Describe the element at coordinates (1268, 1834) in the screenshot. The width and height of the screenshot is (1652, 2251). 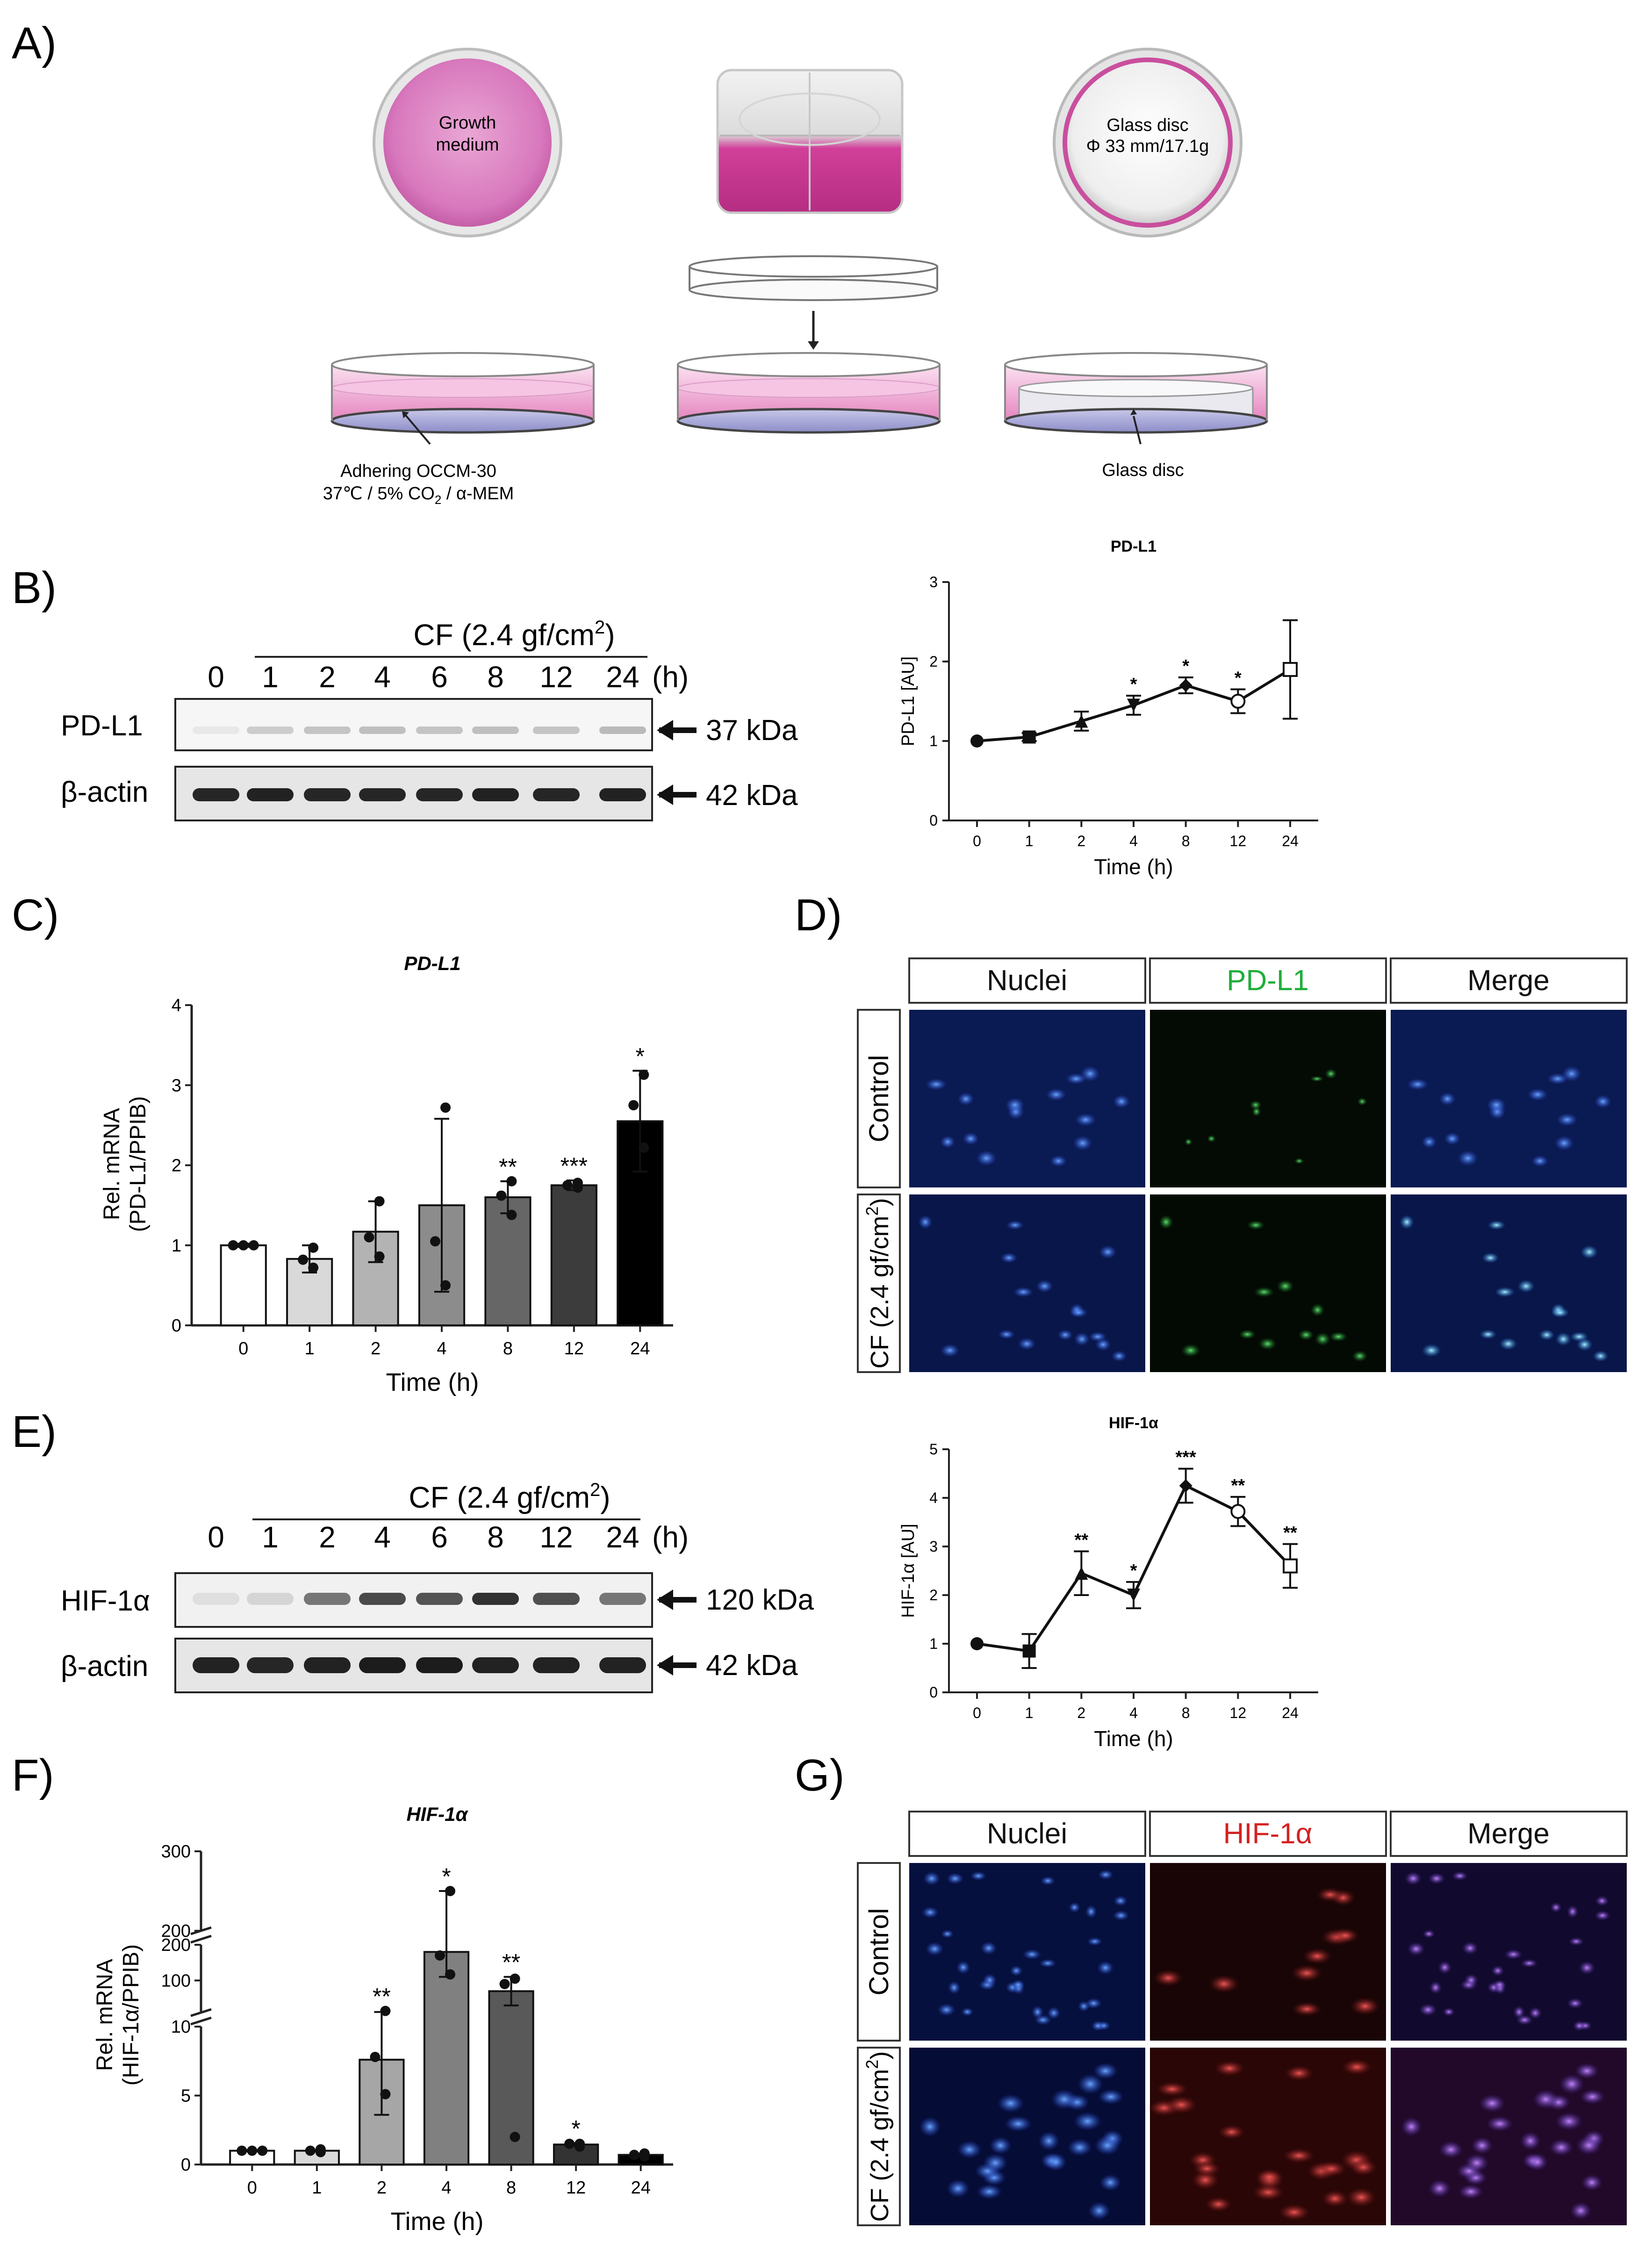
I see `g-col-label-hif1a: HIF-1α` at that location.